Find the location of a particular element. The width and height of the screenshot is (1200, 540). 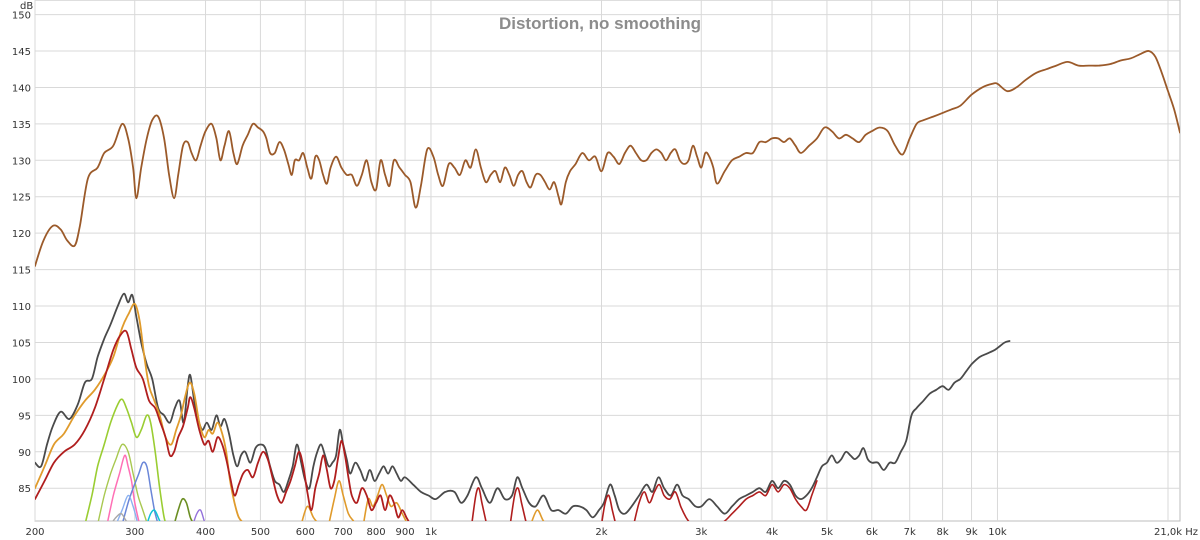

y-tick-label: 85 is located at coordinates (24, 489).